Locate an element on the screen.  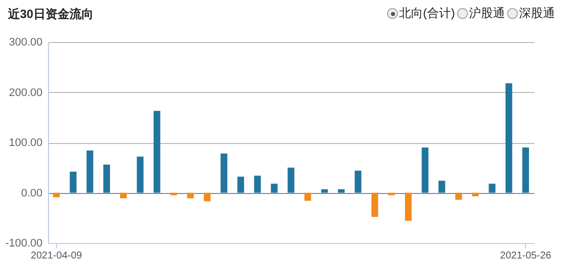
x-tick-label: 2021-05-26 is located at coordinates (526, 256).